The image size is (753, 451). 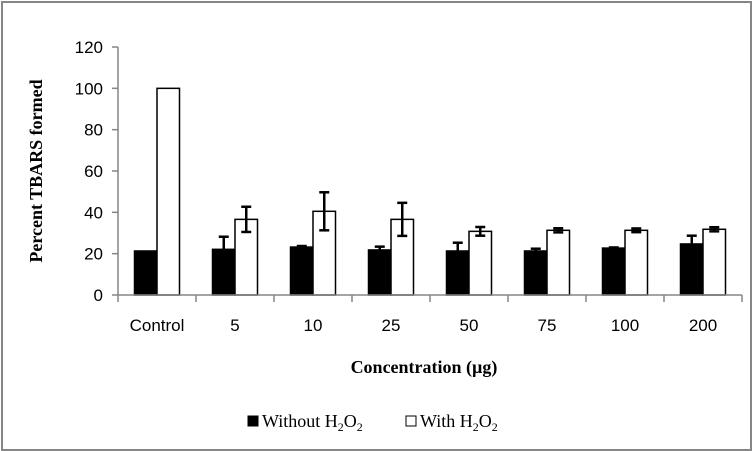 I want to click on legend-label-with-h2o2: With H2O2, so click(x=459, y=422).